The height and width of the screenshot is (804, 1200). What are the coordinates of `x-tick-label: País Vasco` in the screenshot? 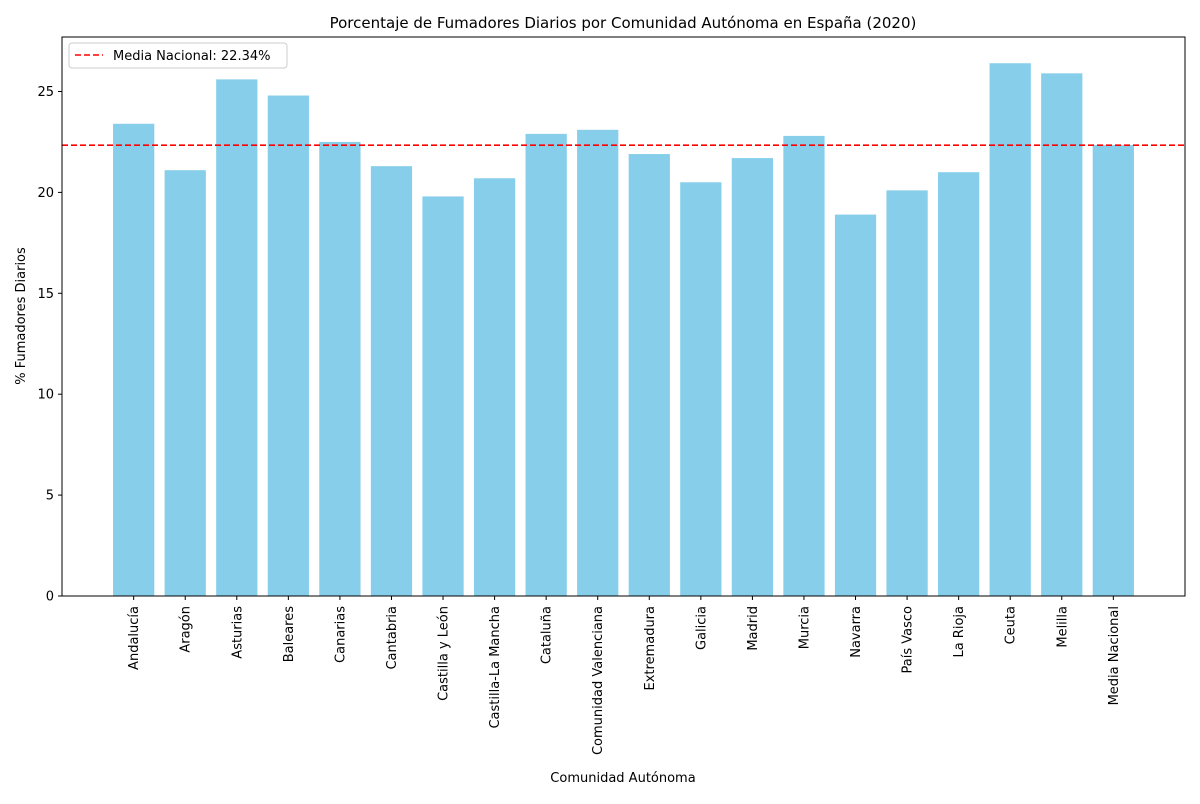 It's located at (908, 640).